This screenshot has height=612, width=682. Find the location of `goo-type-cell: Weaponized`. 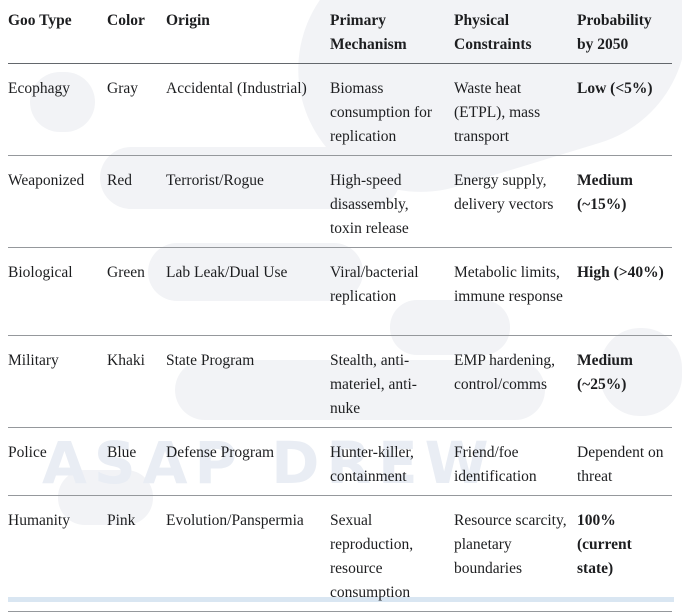

goo-type-cell: Weaponized is located at coordinates (46, 180).